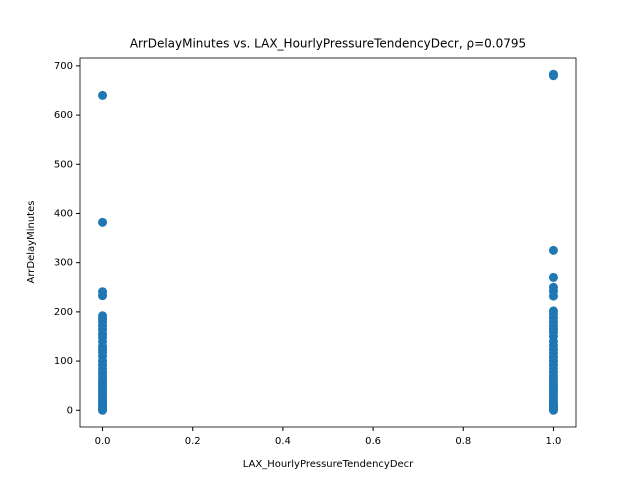 The image size is (640, 480). Describe the element at coordinates (63, 115) in the screenshot. I see `y-tick-label: 600` at that location.